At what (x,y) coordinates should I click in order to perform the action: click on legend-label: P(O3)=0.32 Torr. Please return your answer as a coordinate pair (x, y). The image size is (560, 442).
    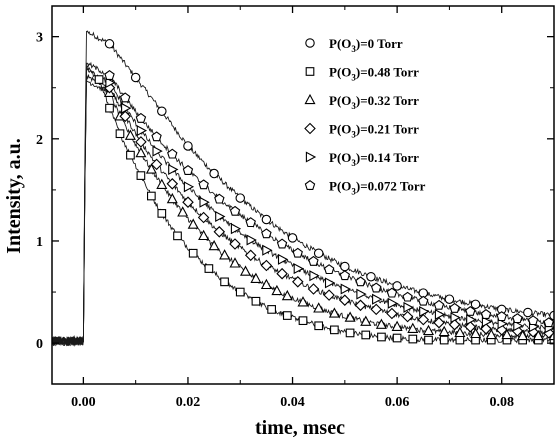
    Looking at the image, I should click on (374, 102).